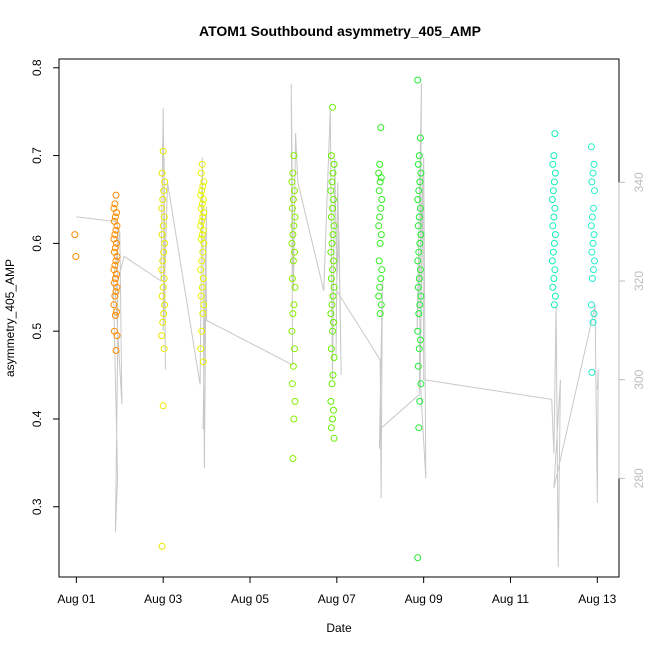 This screenshot has height=650, width=650. I want to click on x-tick-label: Aug 07, so click(337, 599).